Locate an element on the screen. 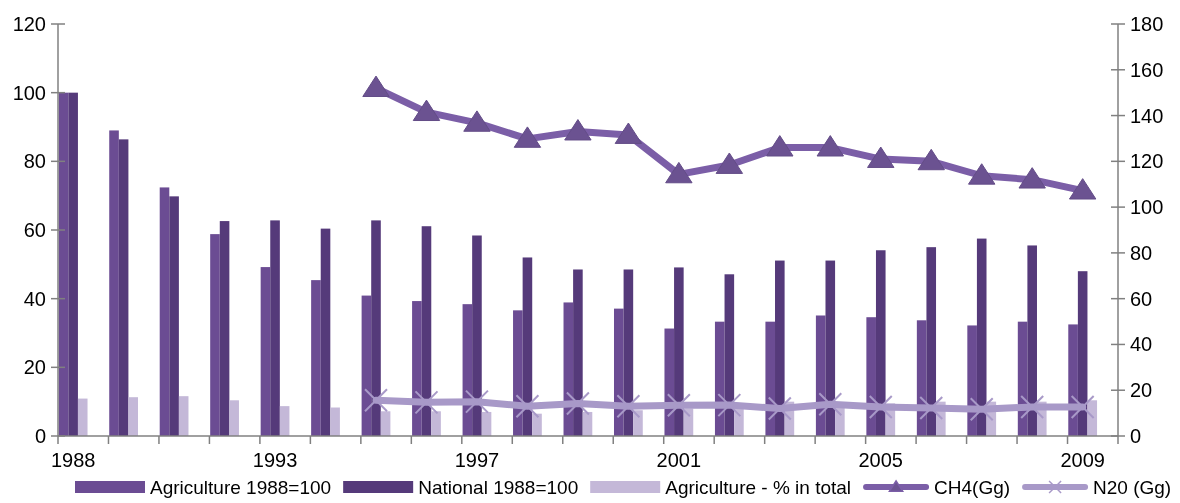 The image size is (1180, 503). y2-tick-label: 160 is located at coordinates (1147, 69).